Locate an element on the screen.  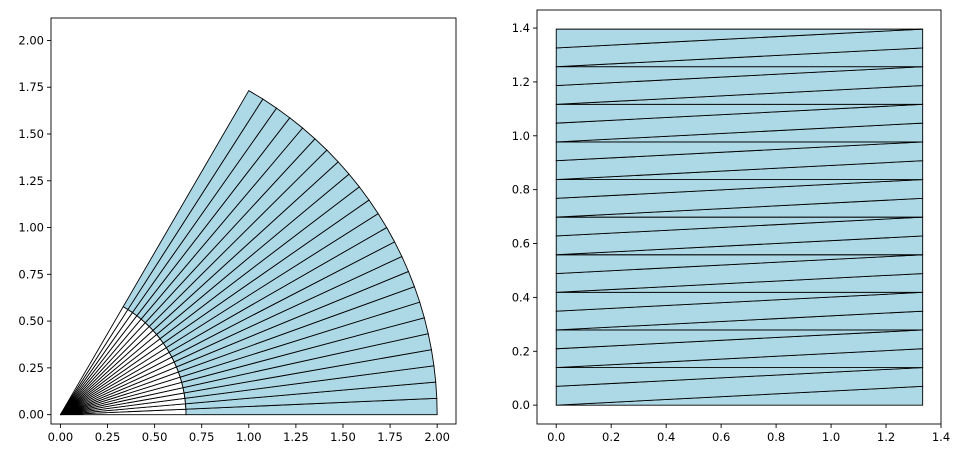
y-tick-label: 0.00 is located at coordinates (31, 415).